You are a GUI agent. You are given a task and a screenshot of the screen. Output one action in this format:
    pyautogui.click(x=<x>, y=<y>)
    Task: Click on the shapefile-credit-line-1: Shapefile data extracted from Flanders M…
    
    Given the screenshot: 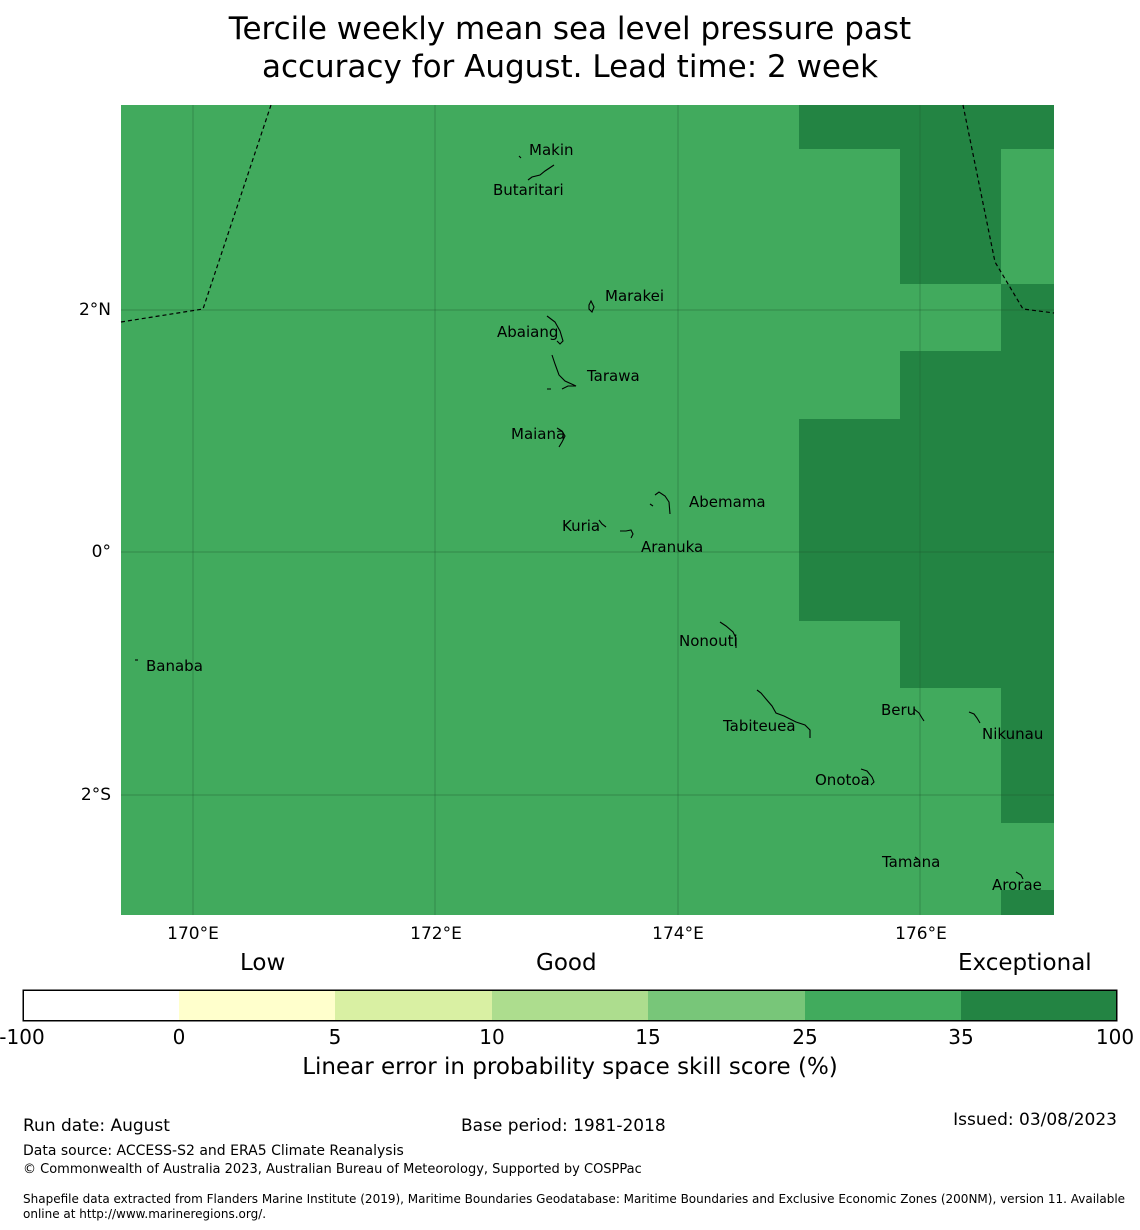 What is the action you would take?
    pyautogui.click(x=574, y=1199)
    